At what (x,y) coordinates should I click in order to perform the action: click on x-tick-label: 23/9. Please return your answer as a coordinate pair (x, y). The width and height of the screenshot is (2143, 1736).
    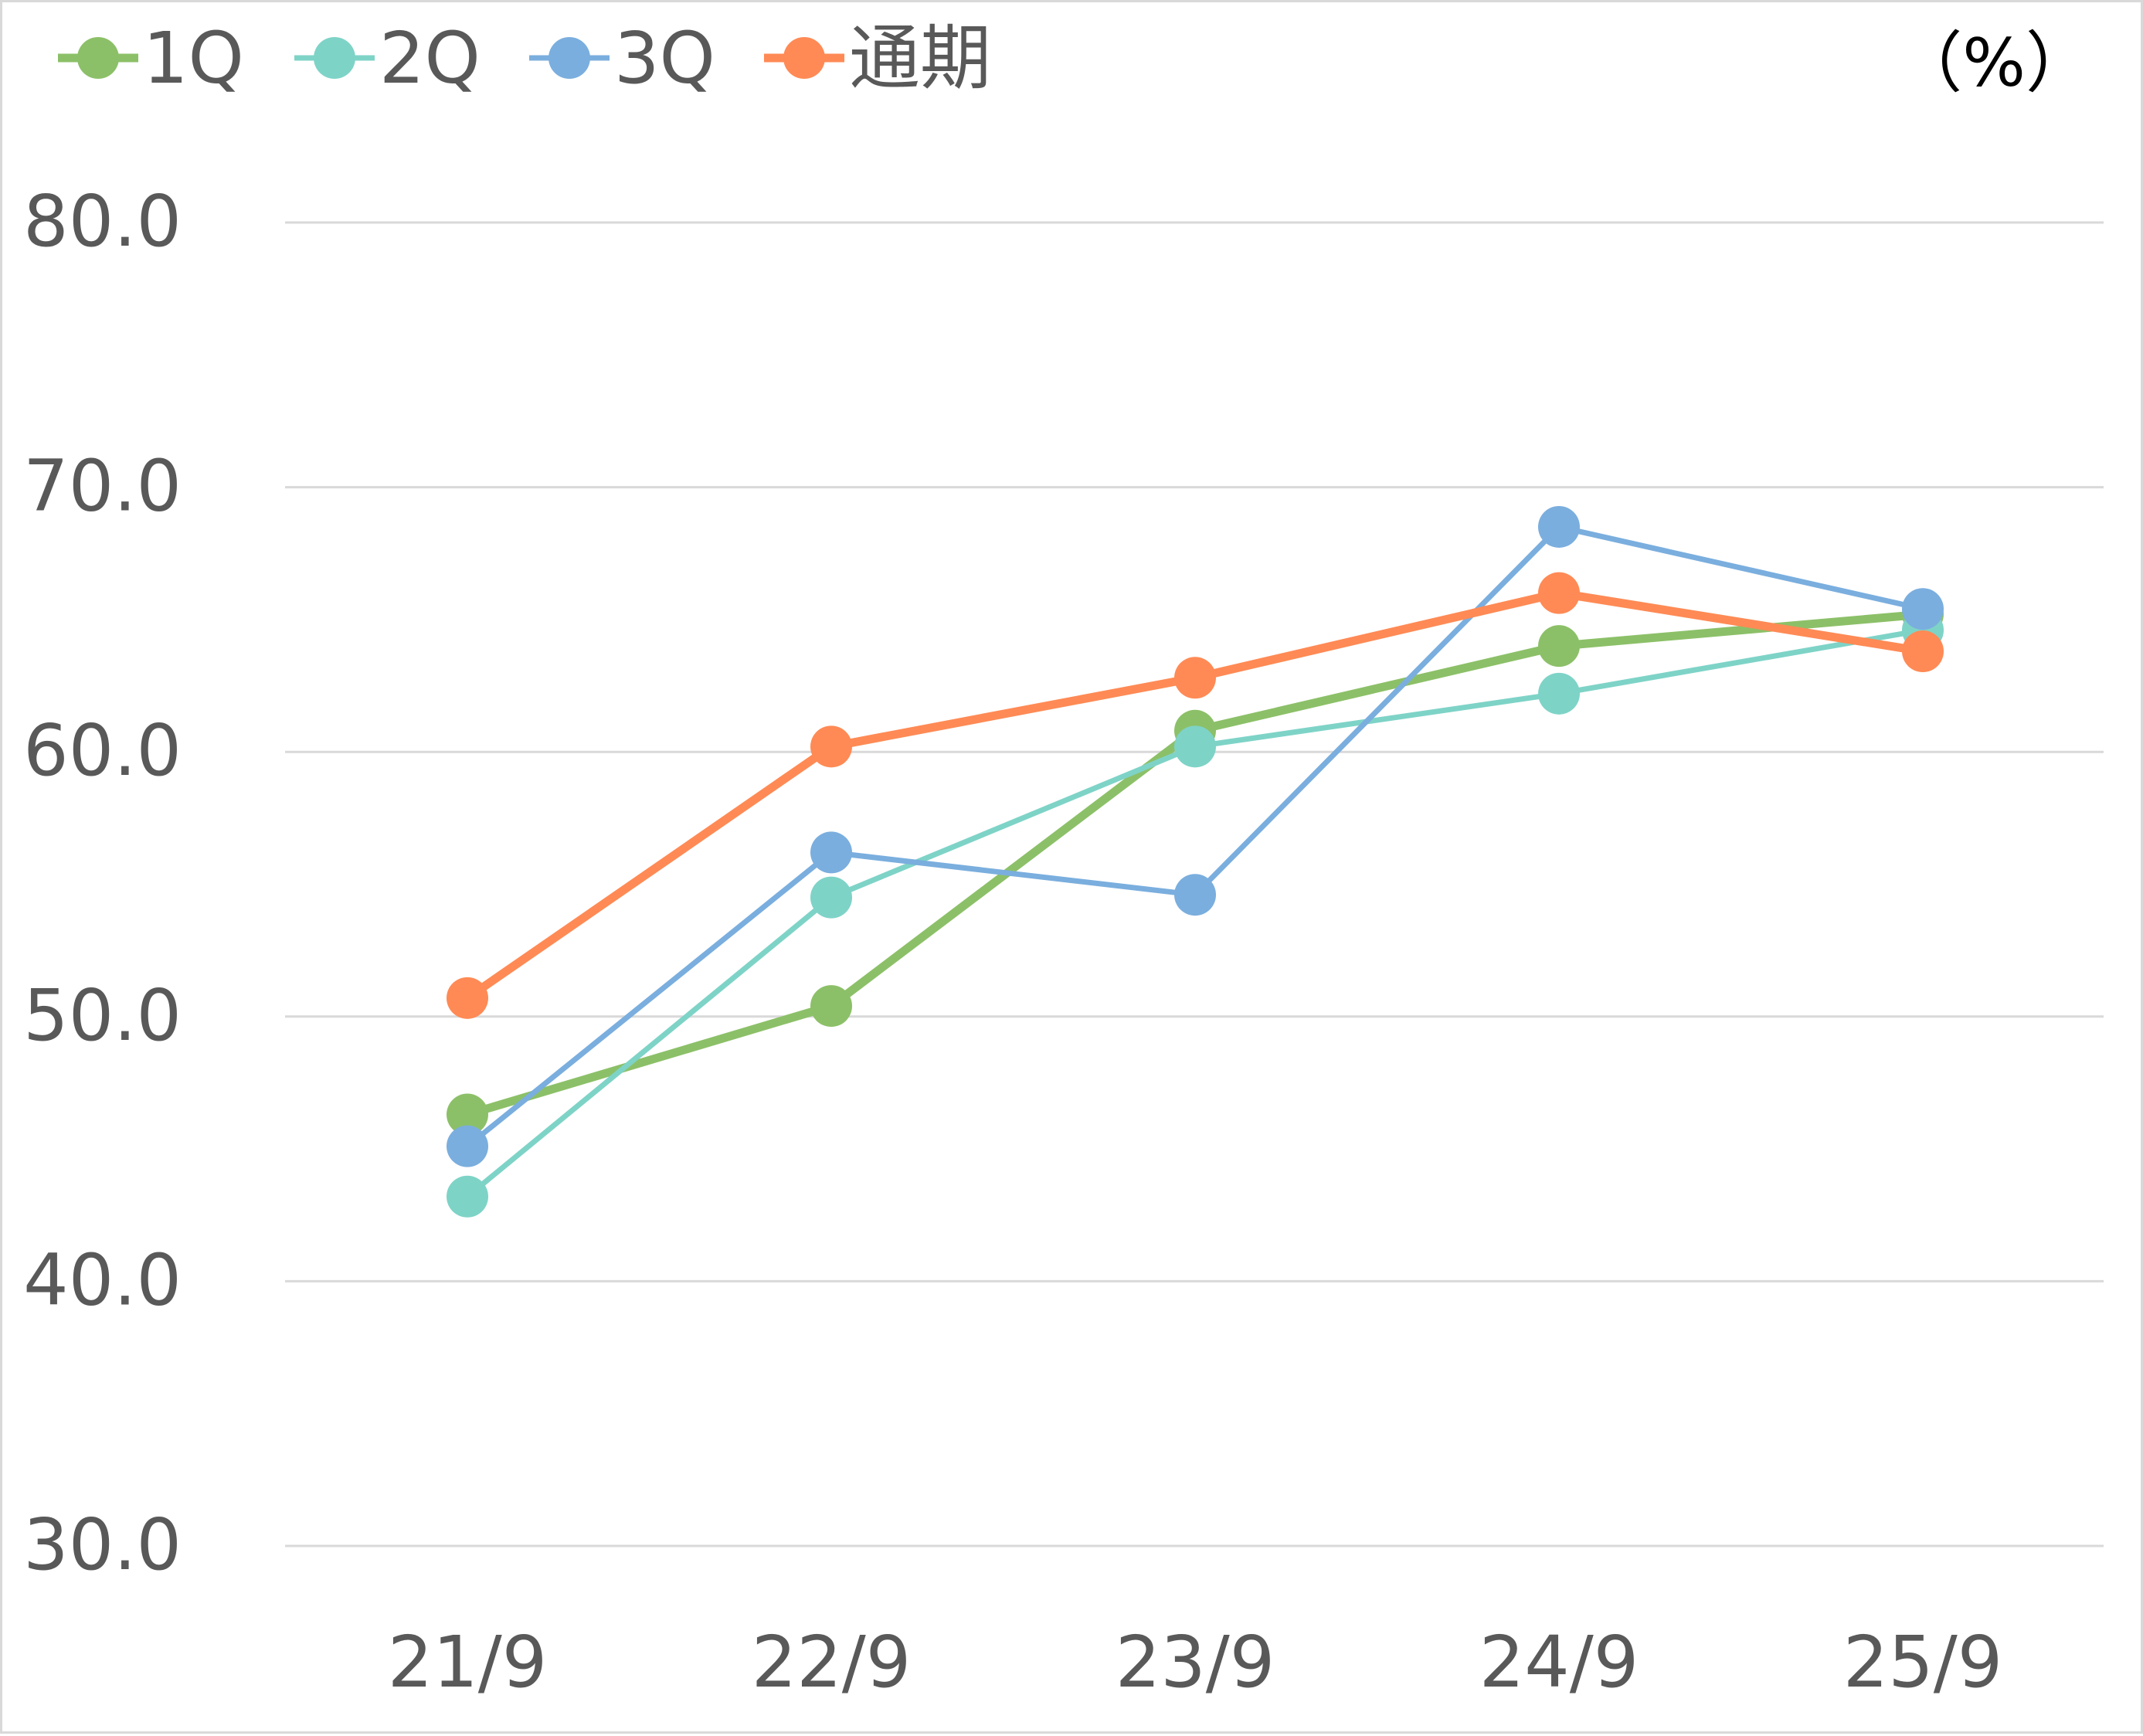
    Looking at the image, I should click on (1195, 1663).